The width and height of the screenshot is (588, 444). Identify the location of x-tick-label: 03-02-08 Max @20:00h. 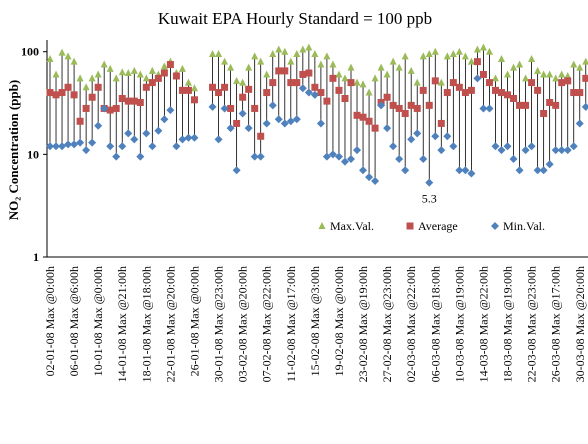
(243, 324).